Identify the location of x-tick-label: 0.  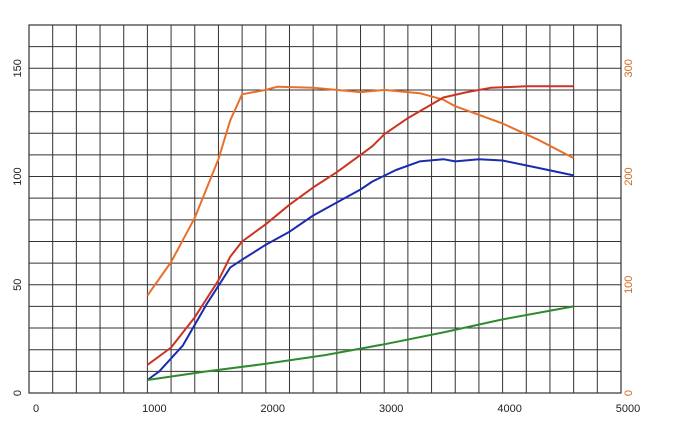
(36, 409).